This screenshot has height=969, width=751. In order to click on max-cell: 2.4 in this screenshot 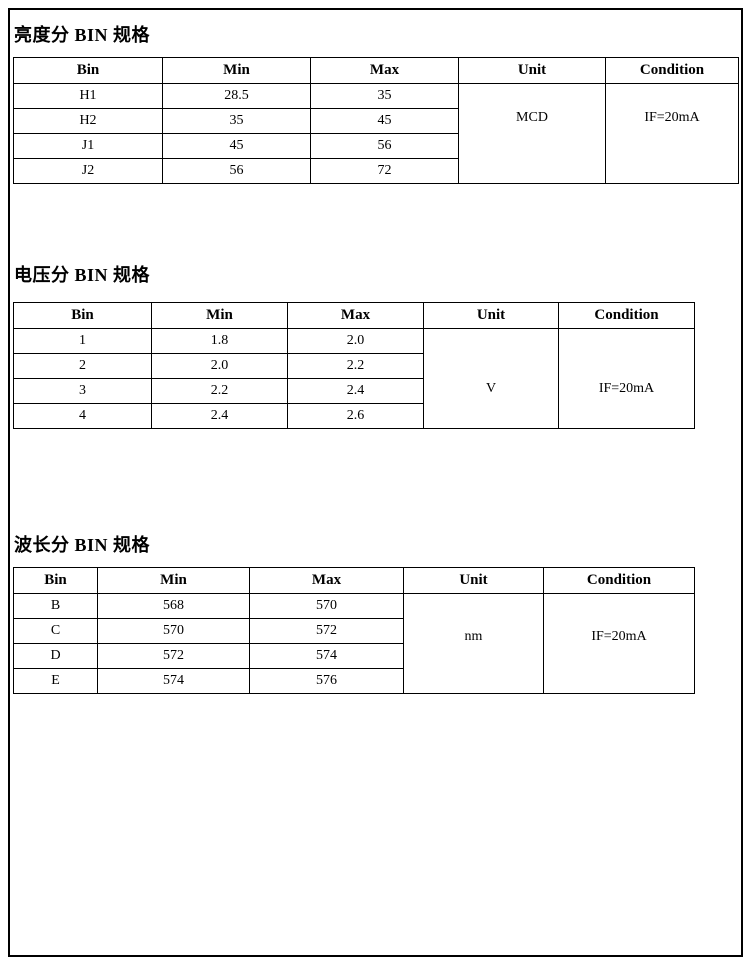, I will do `click(355, 391)`.